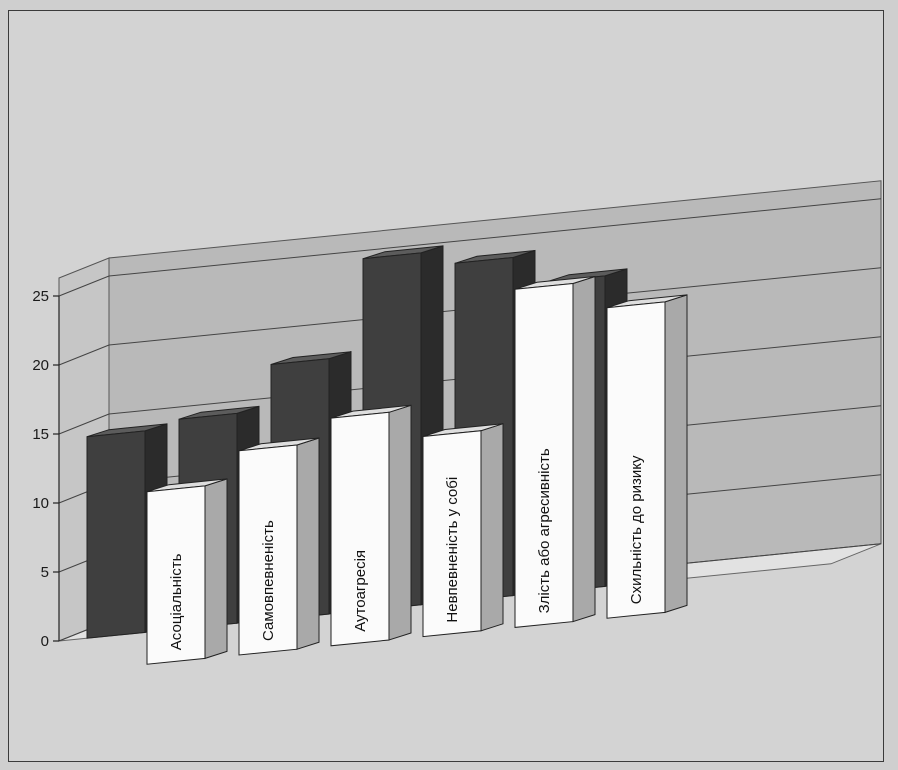  What do you see at coordinates (308, 543) in the screenshot?
I see `bar-light-2-side` at bounding box center [308, 543].